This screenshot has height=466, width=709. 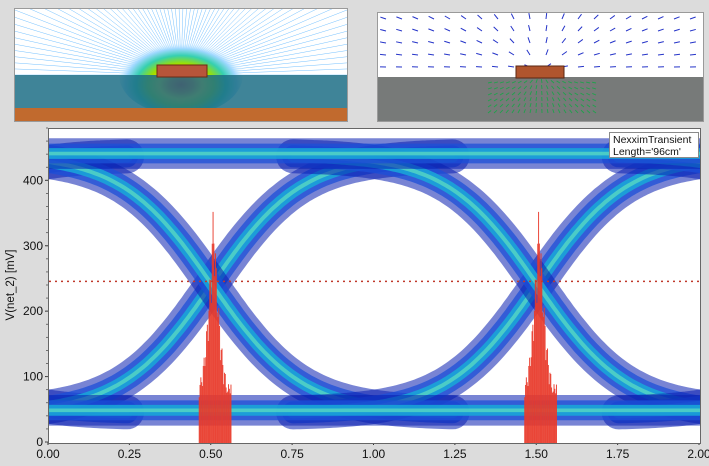 I want to click on y-axis-label: V(net_2) [mV], so click(x=11, y=285).